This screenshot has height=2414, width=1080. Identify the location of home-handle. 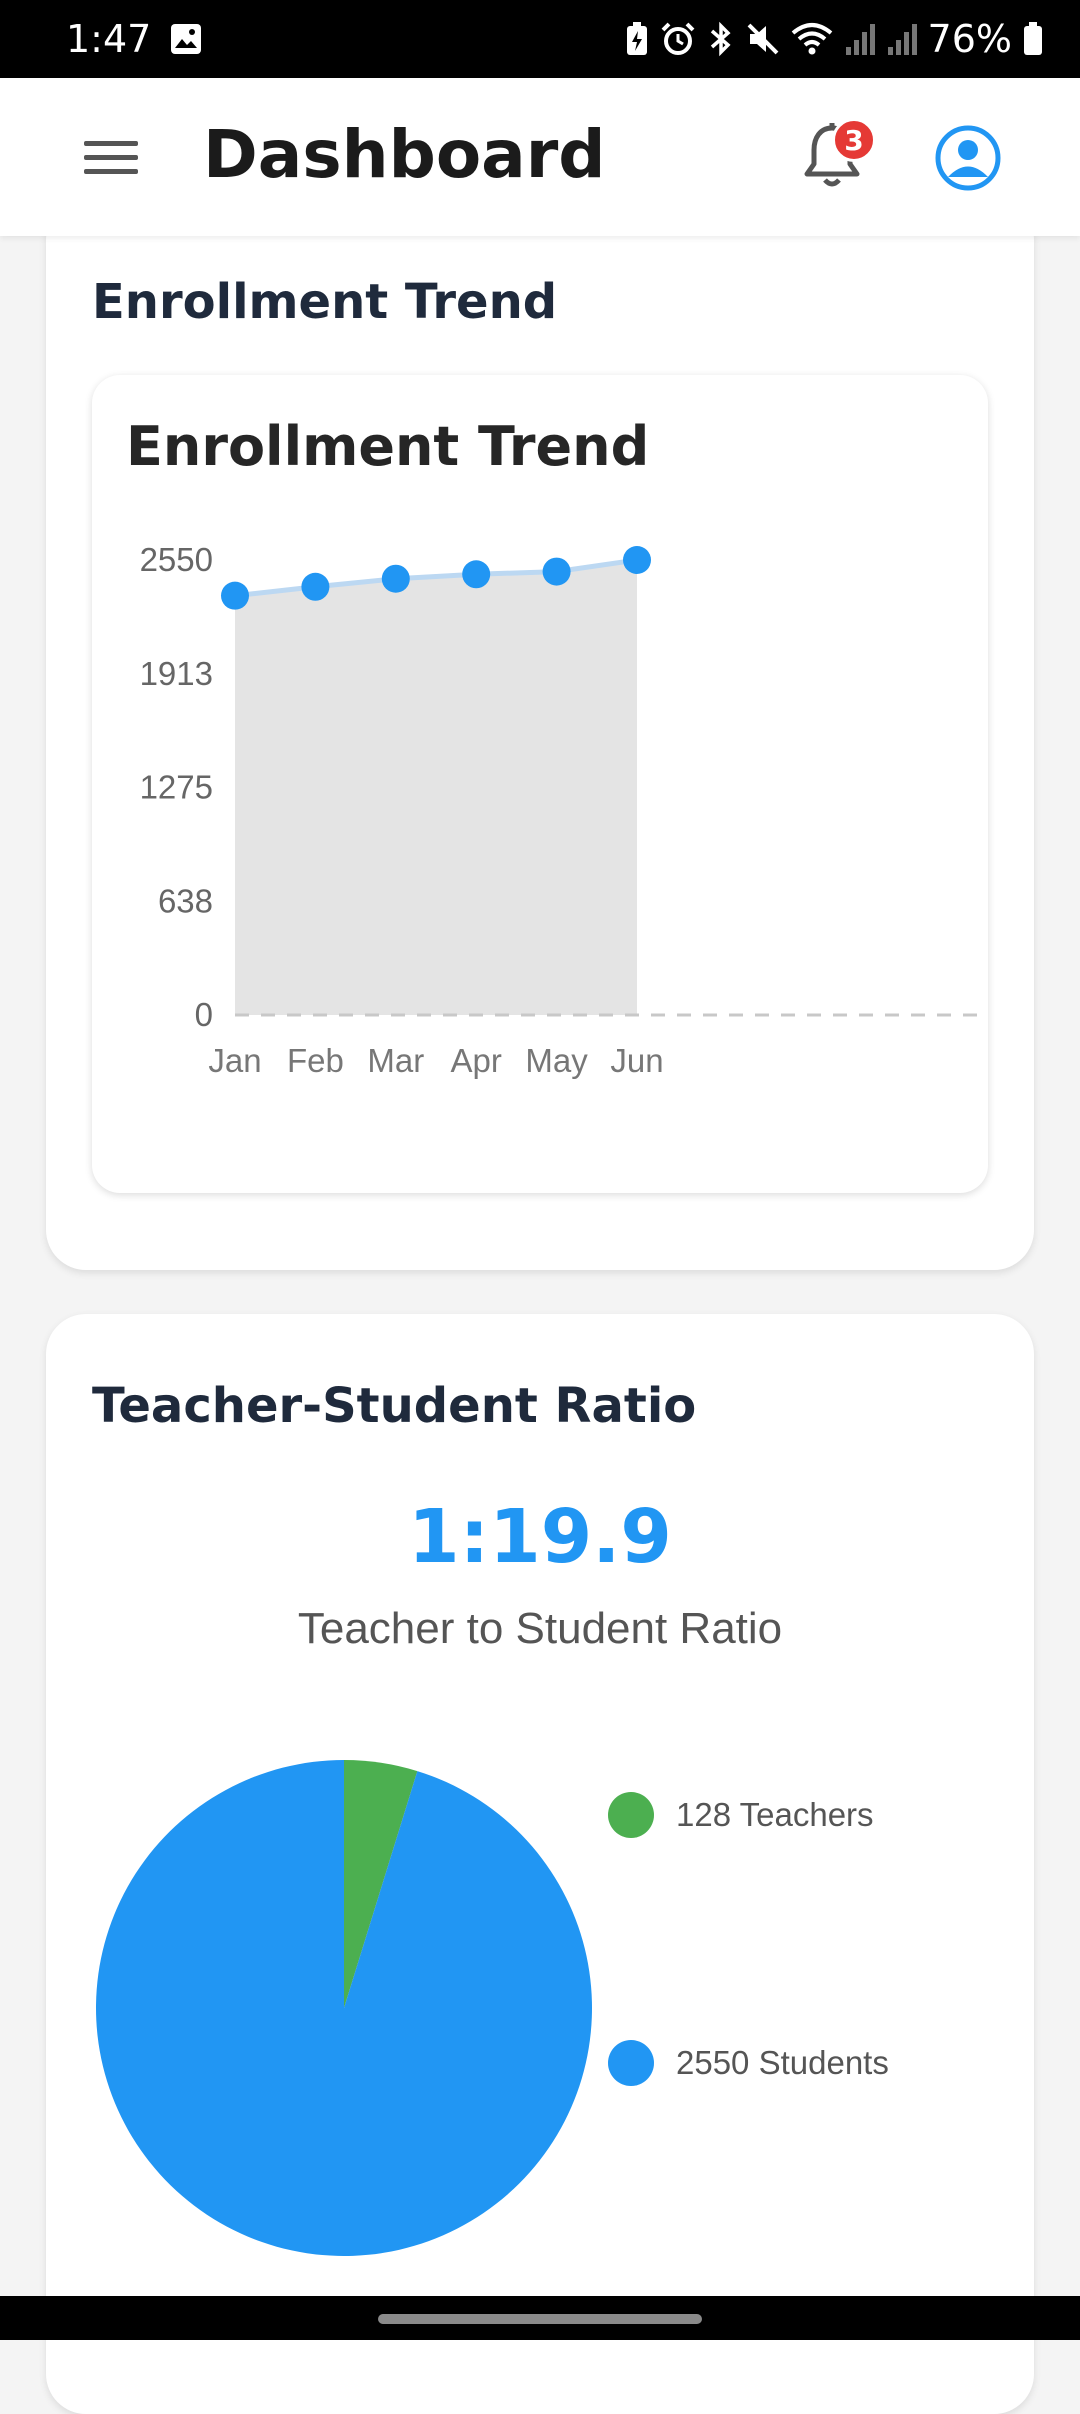
(540, 2319).